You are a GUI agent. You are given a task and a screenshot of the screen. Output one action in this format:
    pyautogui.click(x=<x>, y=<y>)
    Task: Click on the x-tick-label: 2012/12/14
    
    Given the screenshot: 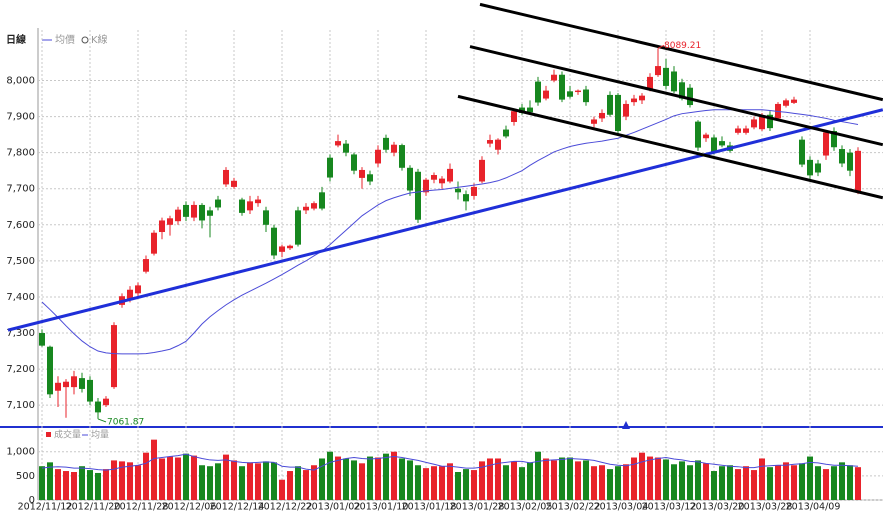 What is the action you would take?
    pyautogui.click(x=237, y=507)
    